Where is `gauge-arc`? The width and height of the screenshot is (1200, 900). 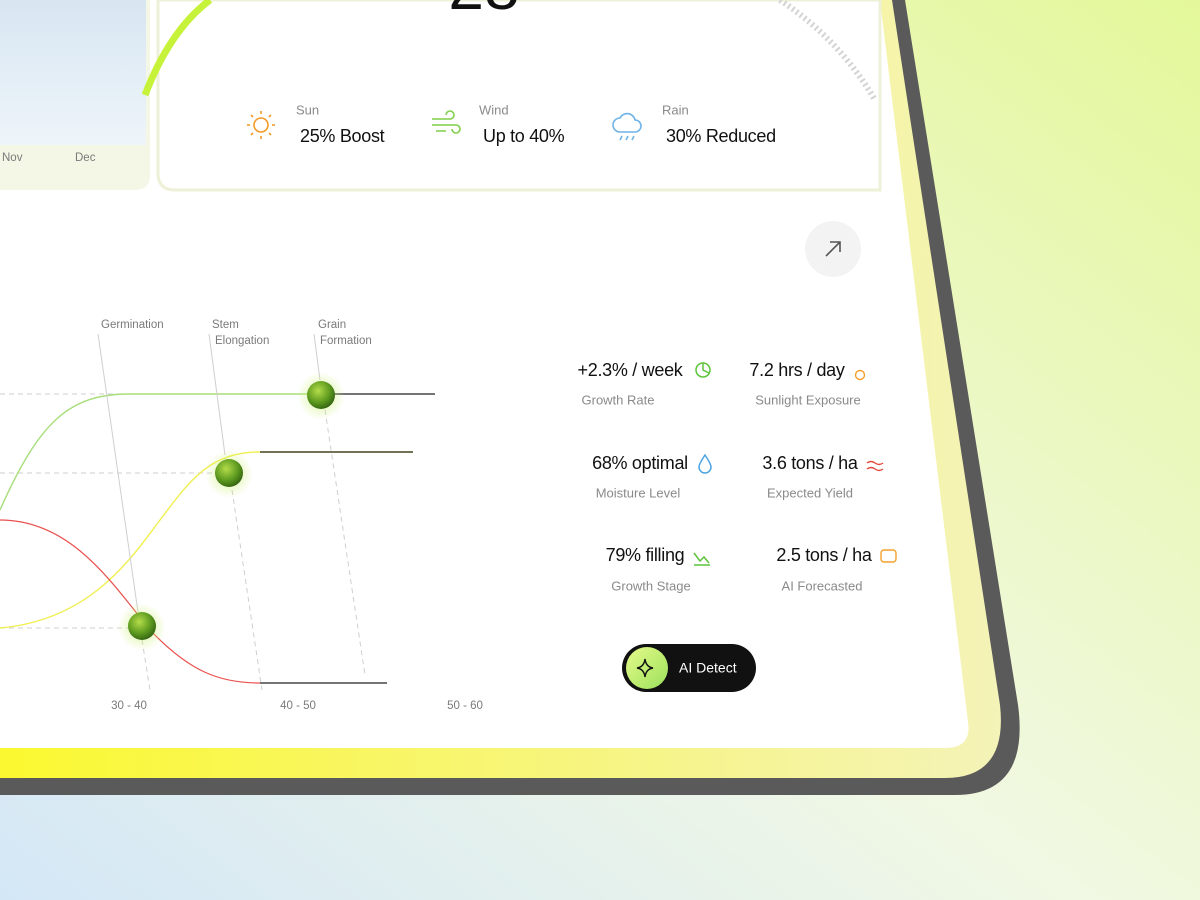
gauge-arc is located at coordinates (177, 48).